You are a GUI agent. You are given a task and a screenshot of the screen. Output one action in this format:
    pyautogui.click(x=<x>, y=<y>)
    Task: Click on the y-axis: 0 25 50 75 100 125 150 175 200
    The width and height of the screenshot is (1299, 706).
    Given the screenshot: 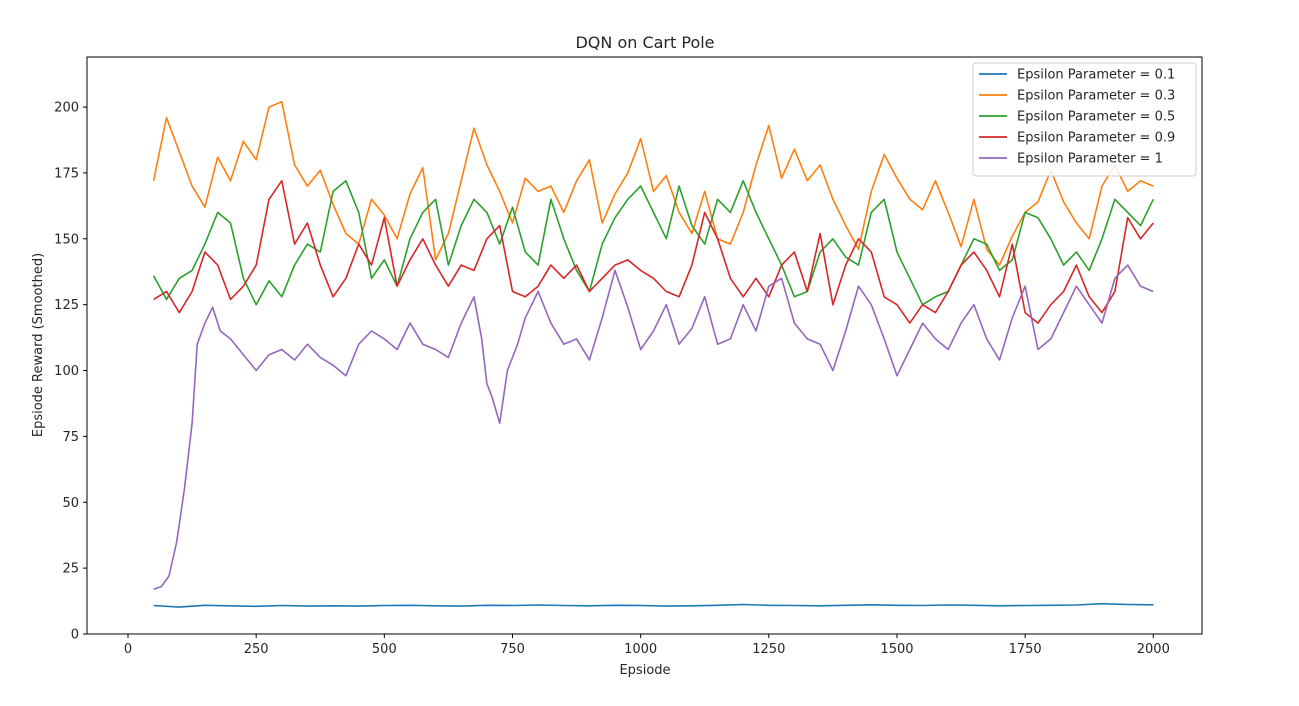 What is the action you would take?
    pyautogui.click(x=70, y=372)
    